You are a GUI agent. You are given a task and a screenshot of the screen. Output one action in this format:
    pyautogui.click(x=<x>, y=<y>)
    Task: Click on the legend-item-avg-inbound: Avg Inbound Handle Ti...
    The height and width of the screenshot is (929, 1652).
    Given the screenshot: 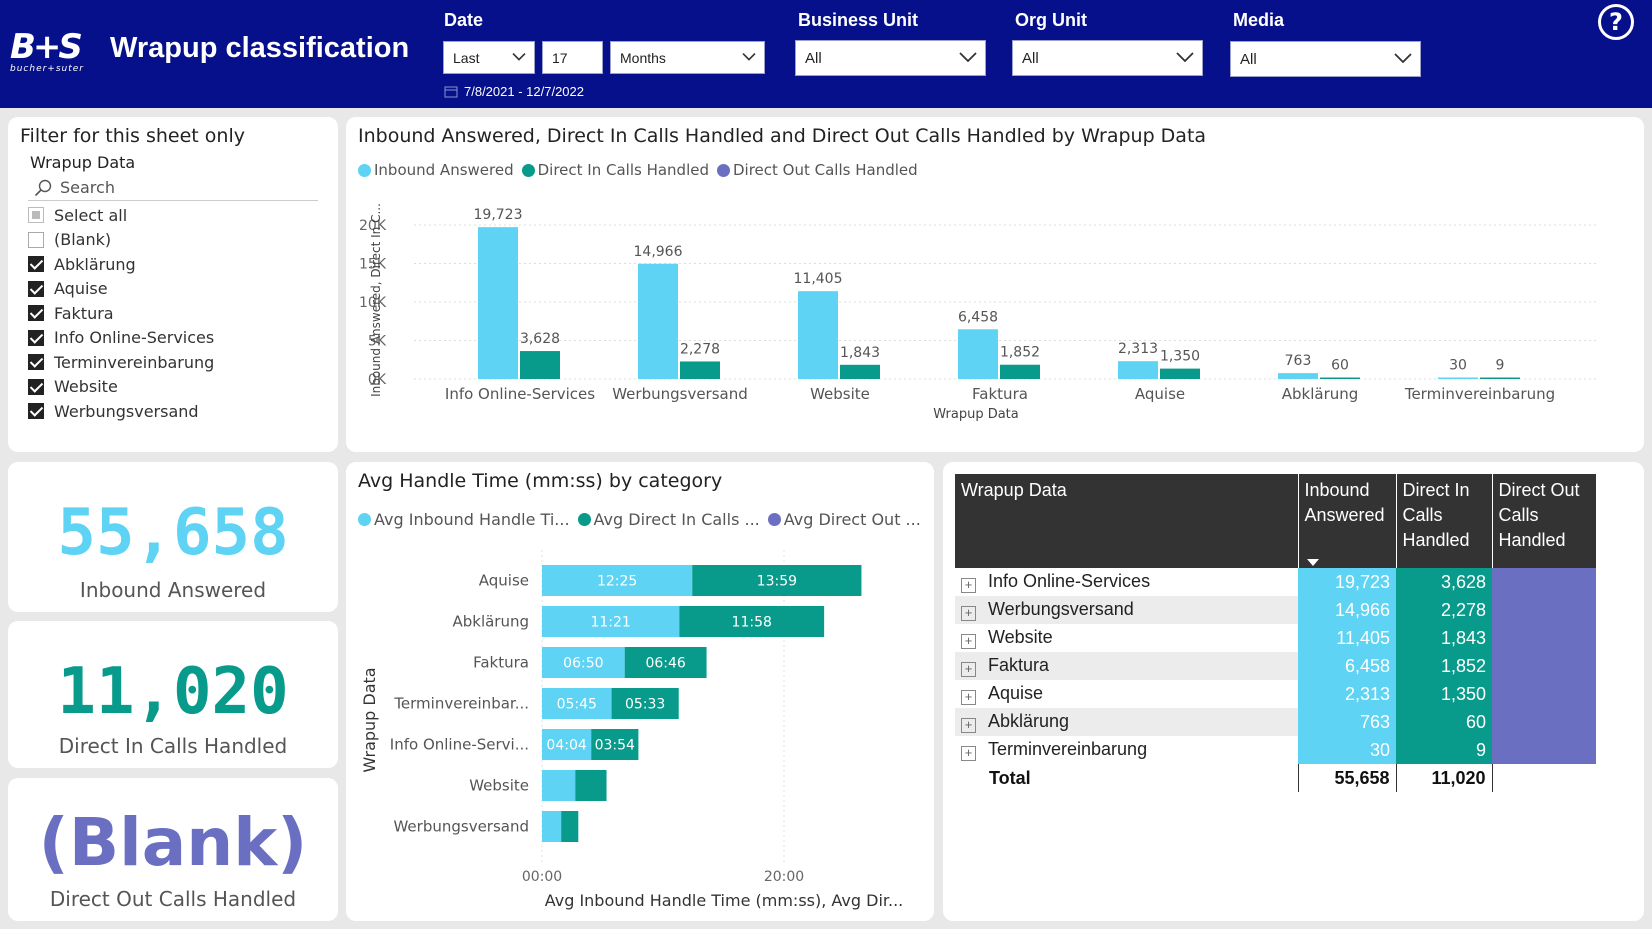 What is the action you would take?
    pyautogui.click(x=464, y=519)
    